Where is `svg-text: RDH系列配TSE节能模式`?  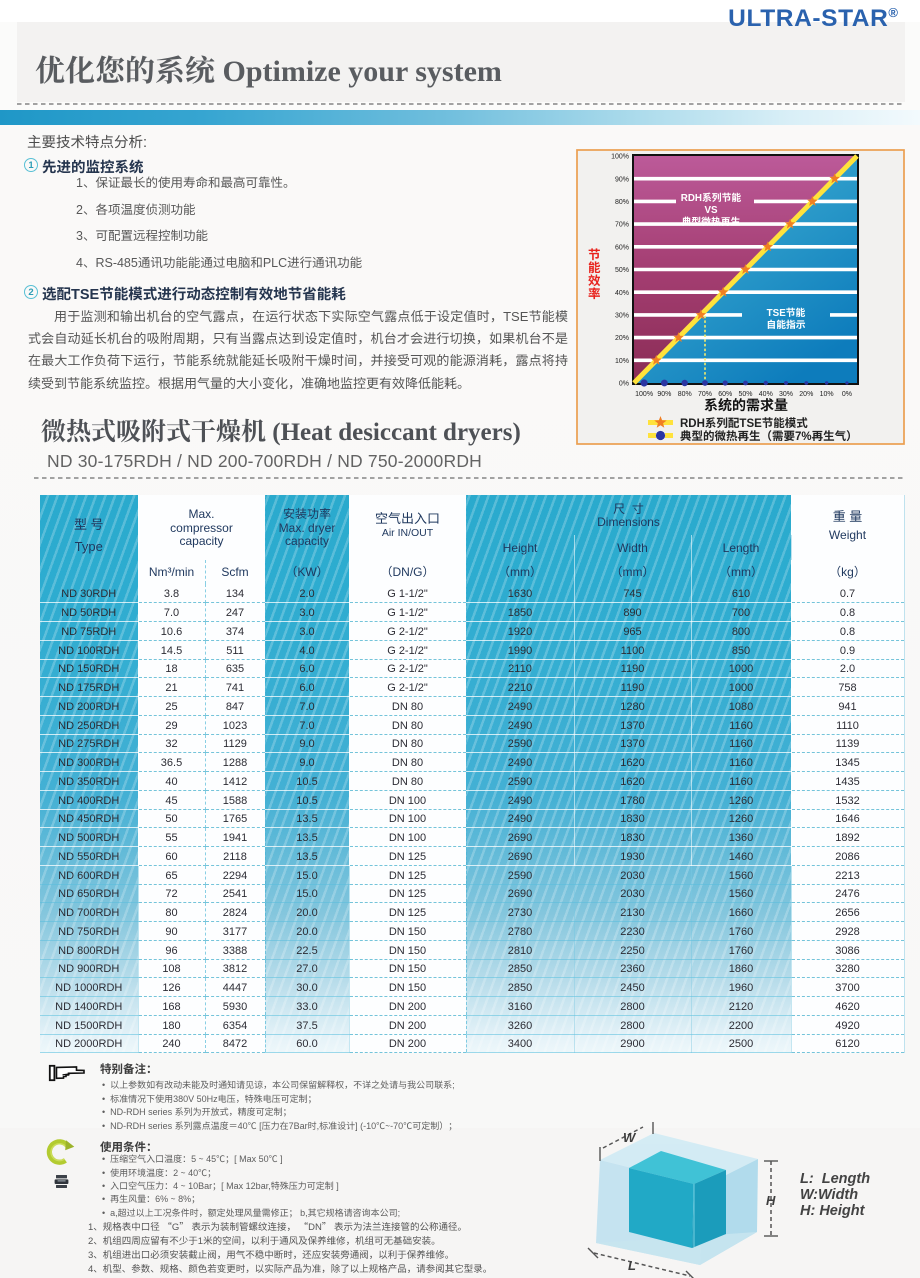 svg-text: RDH系列配TSE节能模式 is located at coordinates (744, 423).